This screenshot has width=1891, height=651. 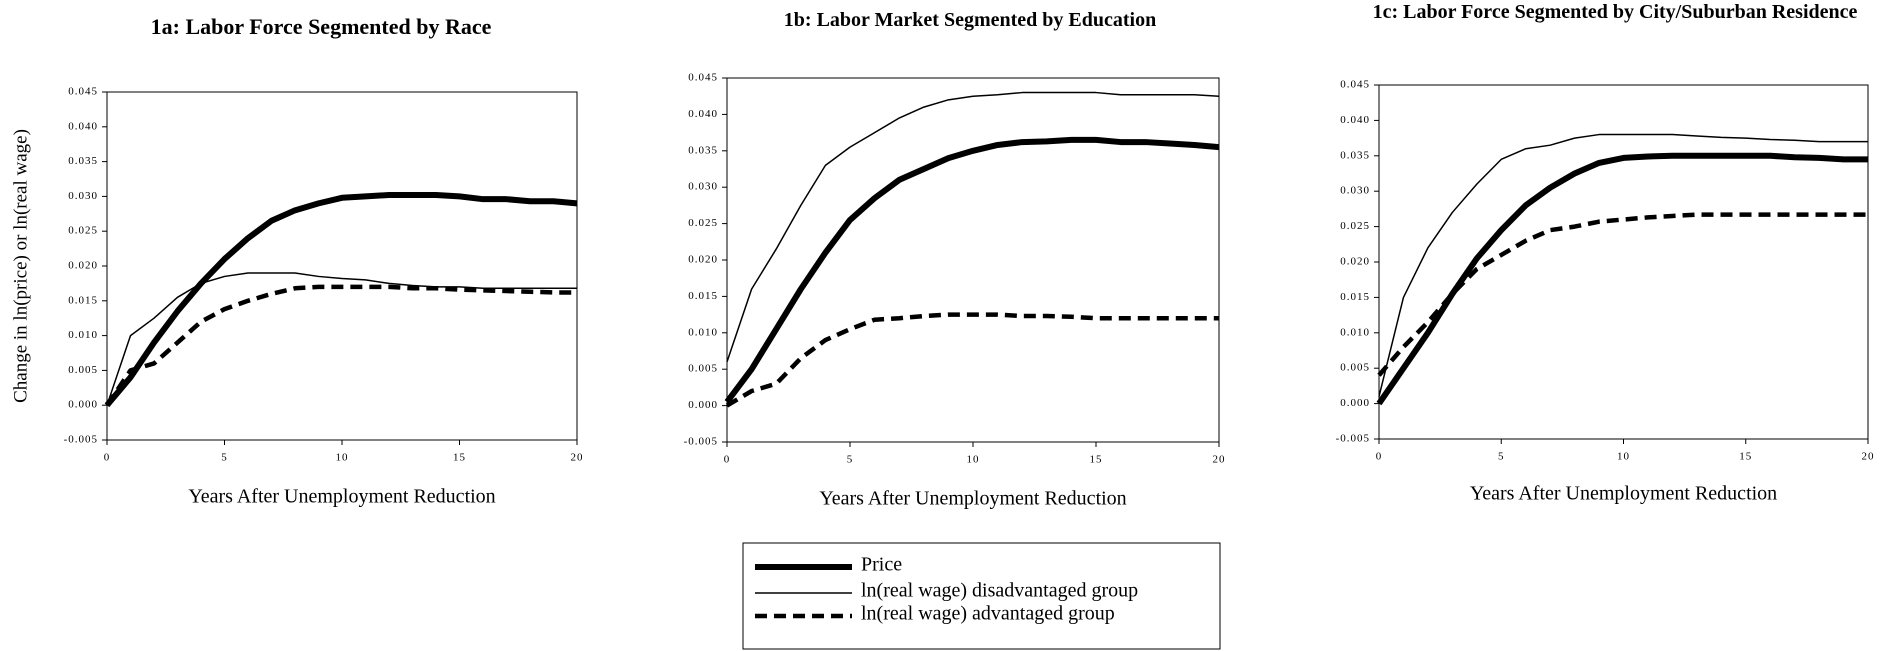 What do you see at coordinates (321, 26) in the screenshot?
I see `chart-title: 1a: Labor Force Segmented by Race` at bounding box center [321, 26].